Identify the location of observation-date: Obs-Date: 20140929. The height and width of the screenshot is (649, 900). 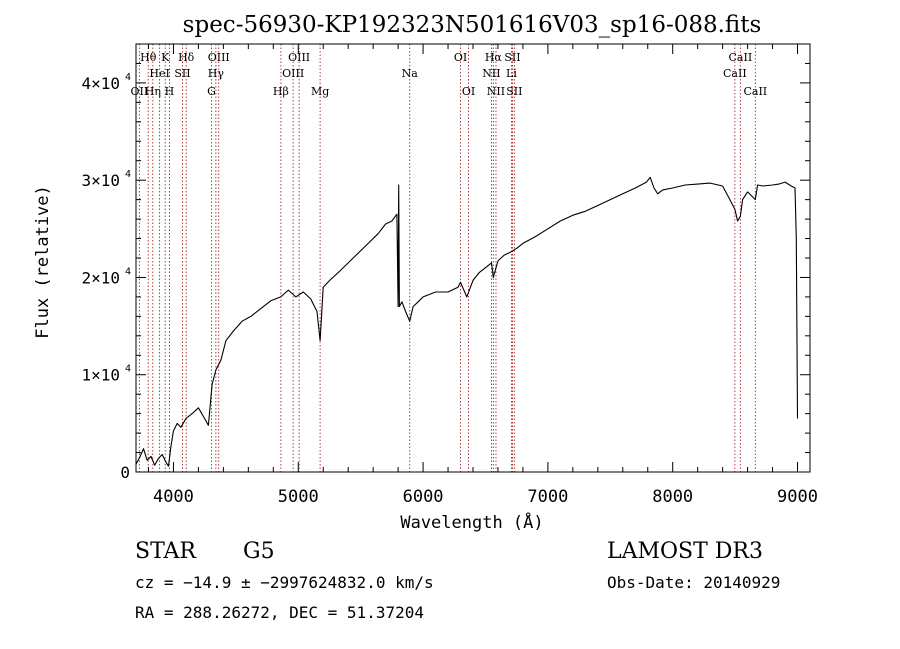
(694, 582).